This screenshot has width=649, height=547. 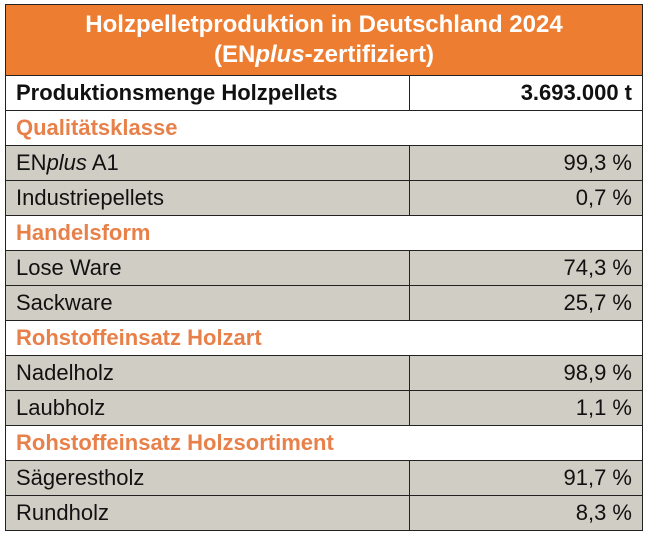 I want to click on row-label: Lose Ware, so click(x=207, y=268).